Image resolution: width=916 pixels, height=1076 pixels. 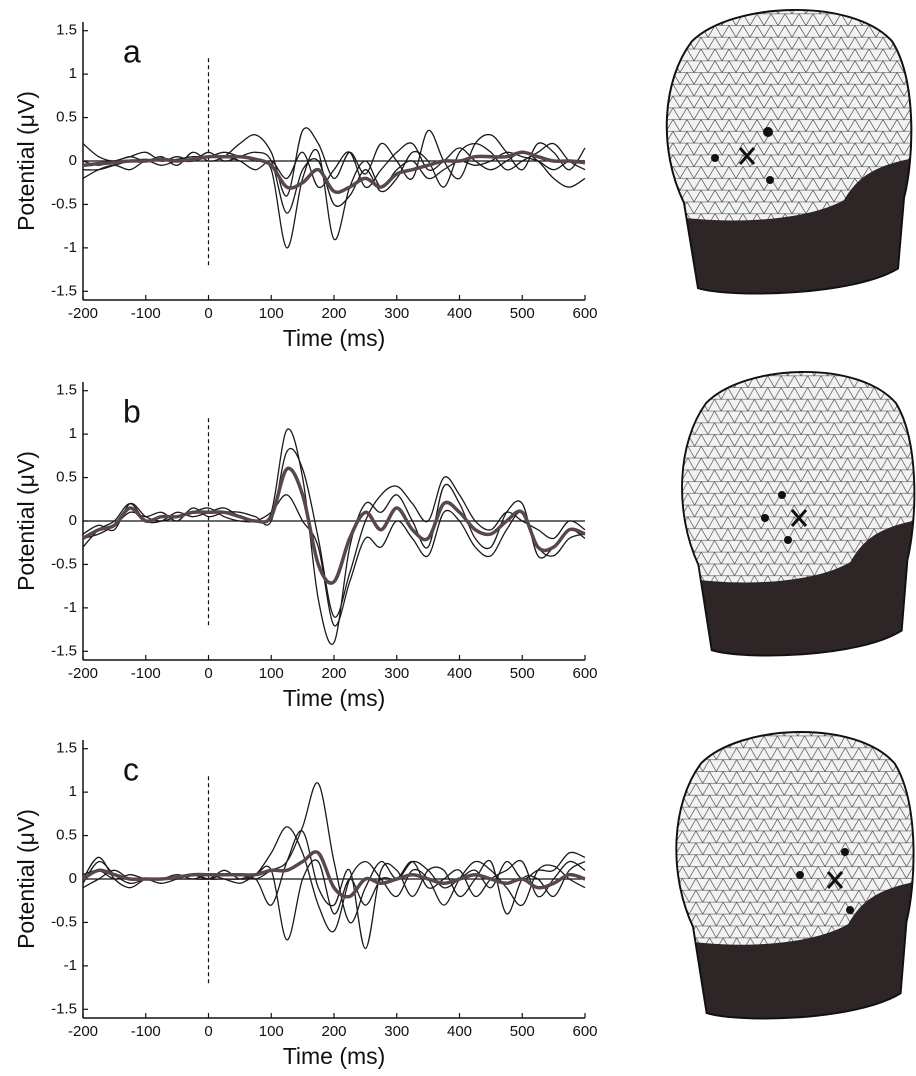 I want to click on panel-label: b, so click(x=132, y=411).